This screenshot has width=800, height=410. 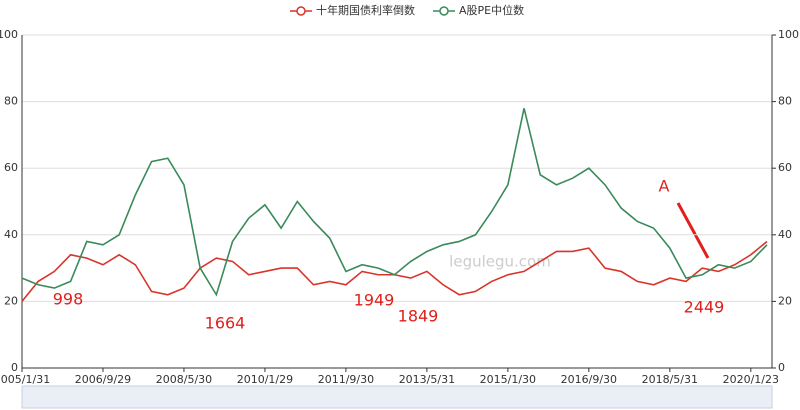 I want to click on x-tick-label: 2011/9/30, so click(x=346, y=379).